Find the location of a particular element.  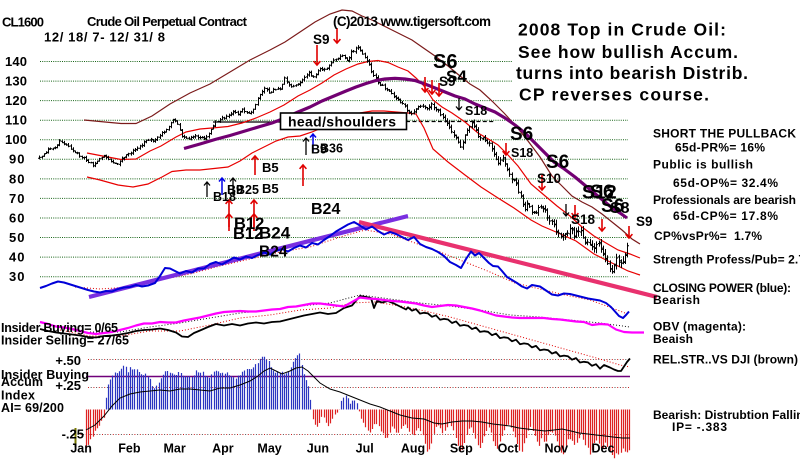

svg-text: Beaish is located at coordinates (673, 339).